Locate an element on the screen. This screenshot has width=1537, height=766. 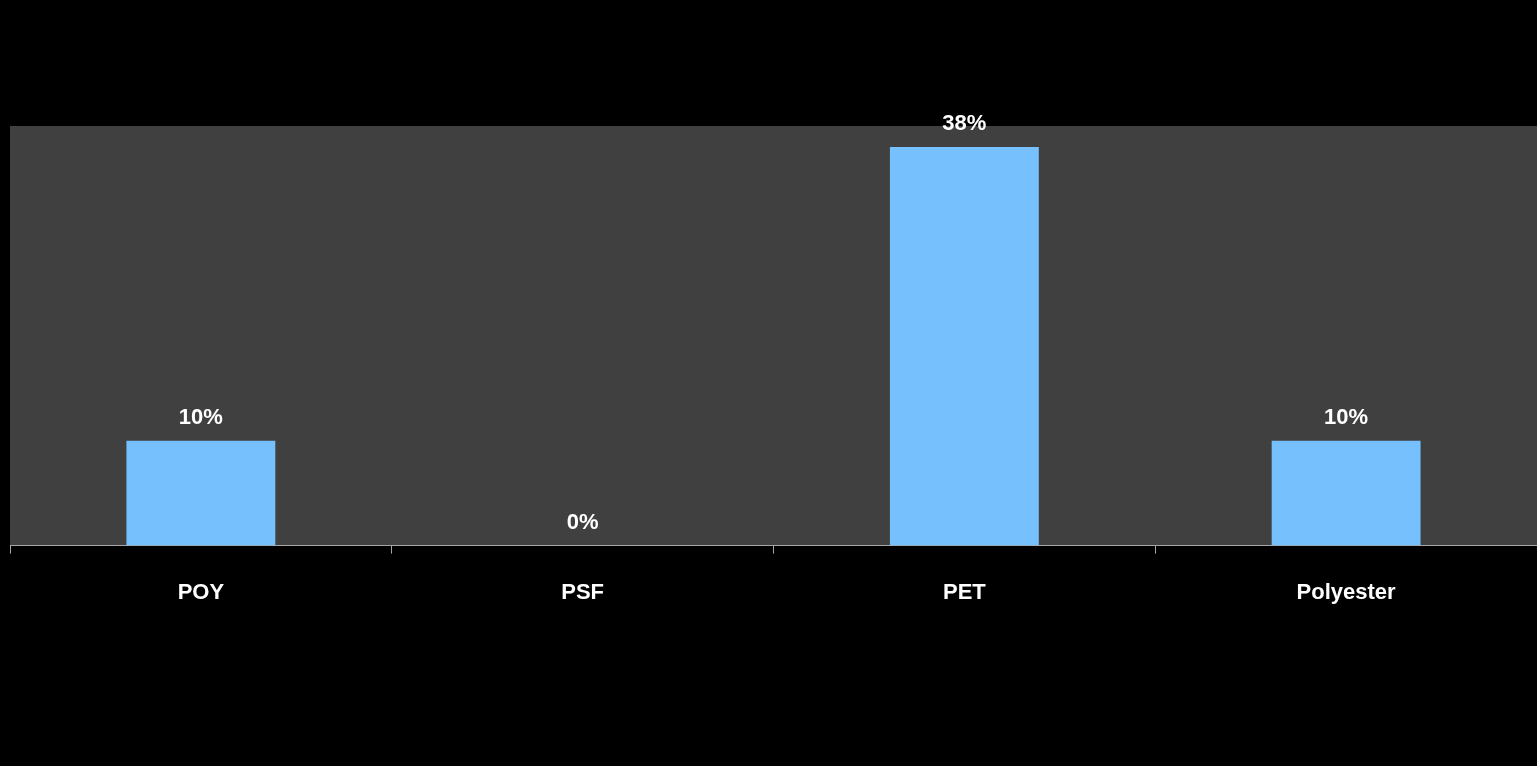
data-label: 0% is located at coordinates (582, 521).